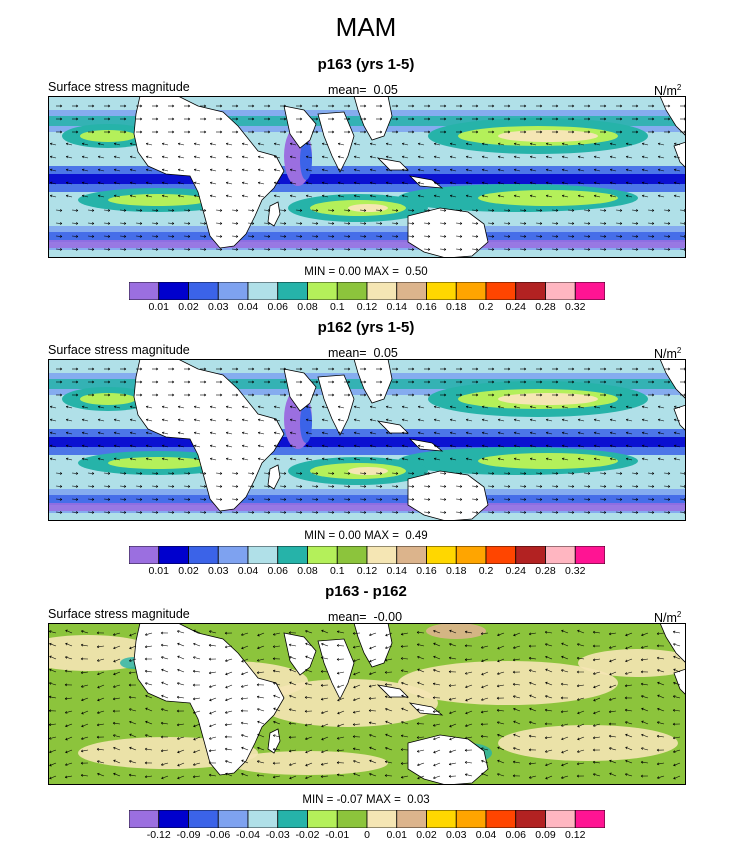  I want to click on panel-3-minmax: MIN = -0.07 MAX = 0.03, so click(366, 800).